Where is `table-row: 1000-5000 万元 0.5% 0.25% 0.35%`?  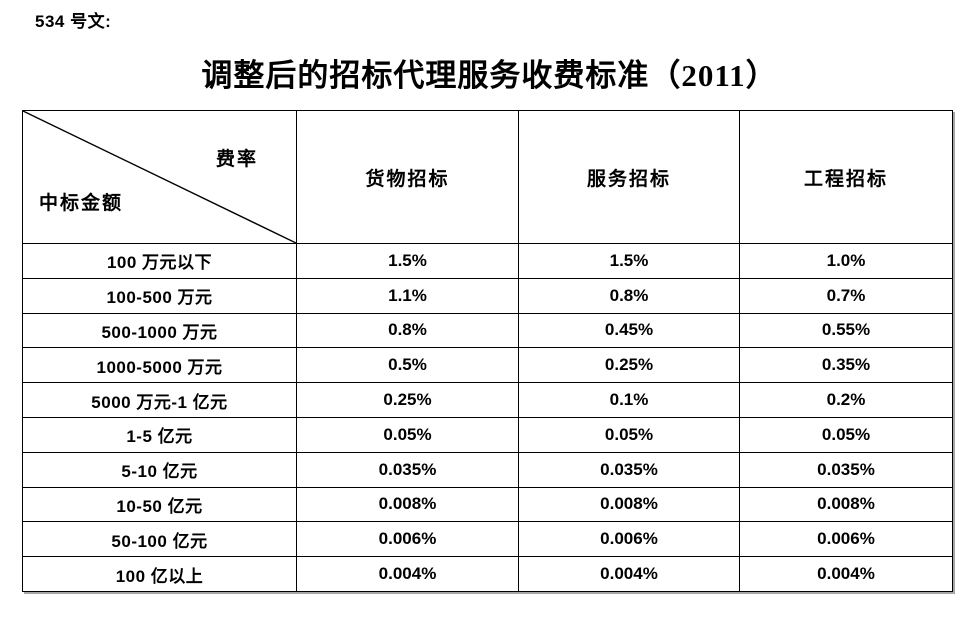
table-row: 1000-5000 万元 0.5% 0.25% 0.35% is located at coordinates (487, 365).